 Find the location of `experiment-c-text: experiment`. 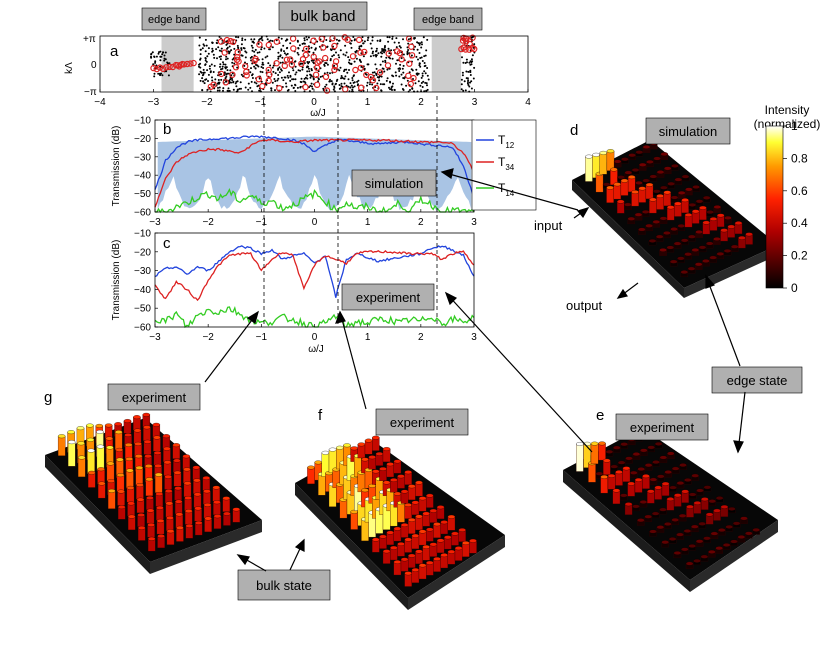

experiment-c-text: experiment is located at coordinates (388, 297).